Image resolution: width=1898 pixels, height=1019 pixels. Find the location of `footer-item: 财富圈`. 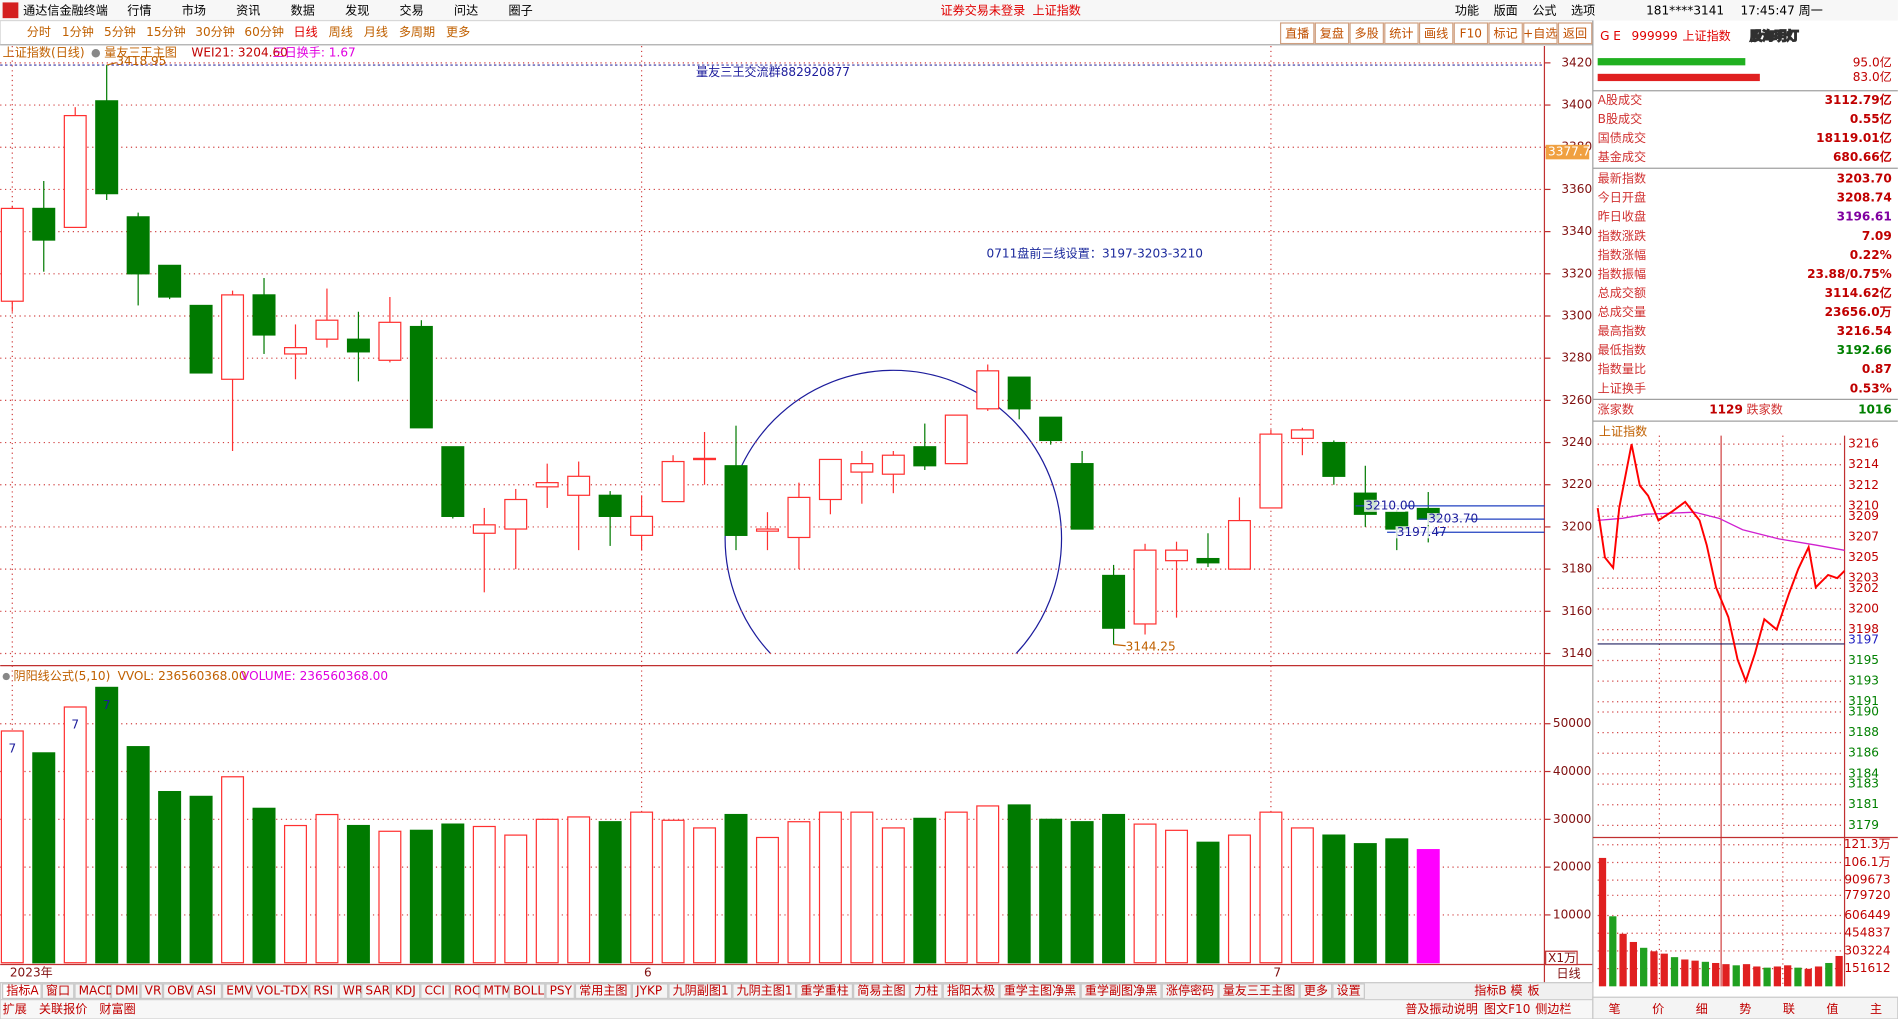

footer-item: 财富圈 is located at coordinates (117, 1008).